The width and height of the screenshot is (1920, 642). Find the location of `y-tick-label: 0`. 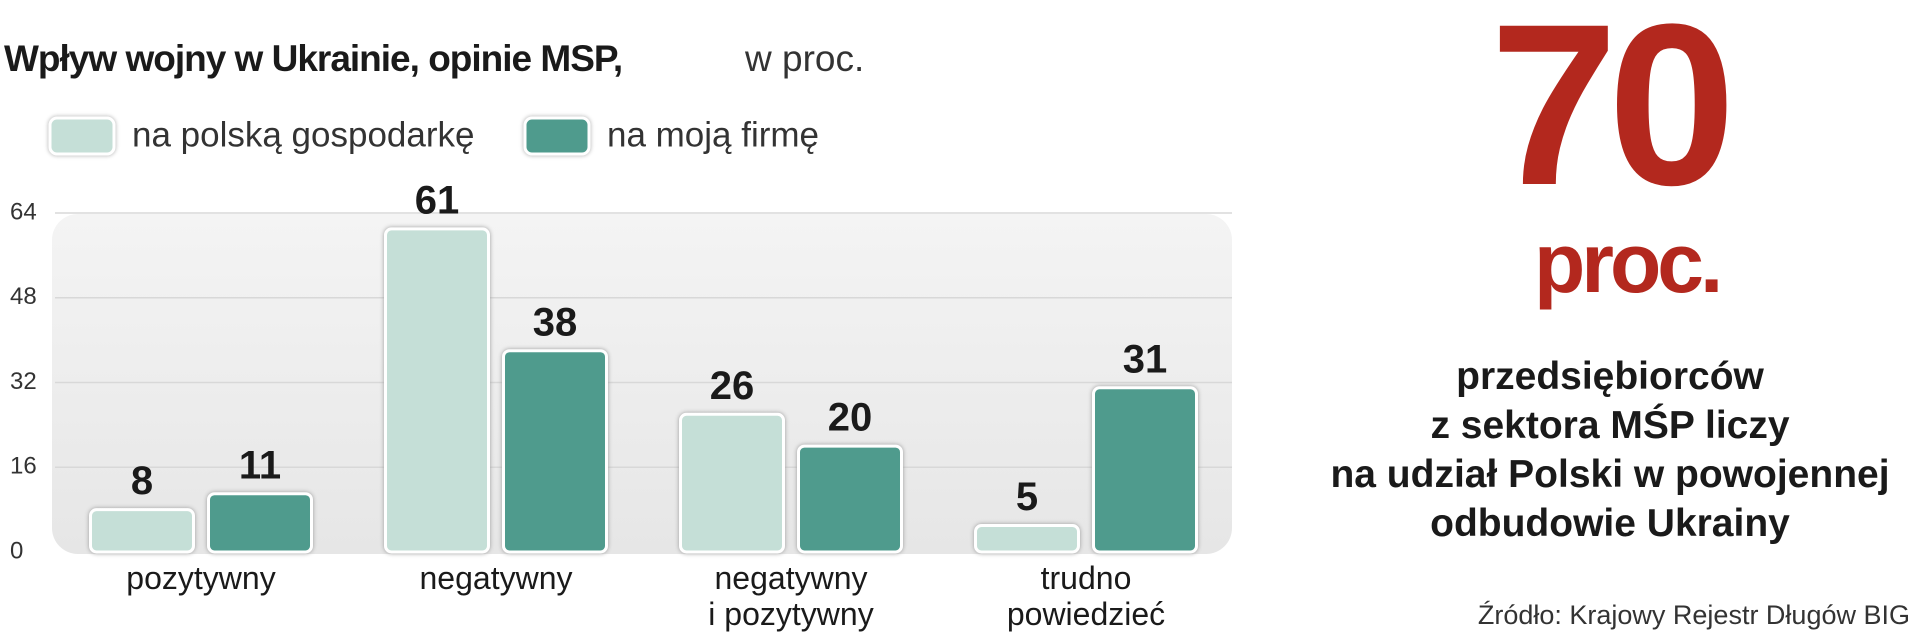

y-tick-label: 0 is located at coordinates (16, 550).